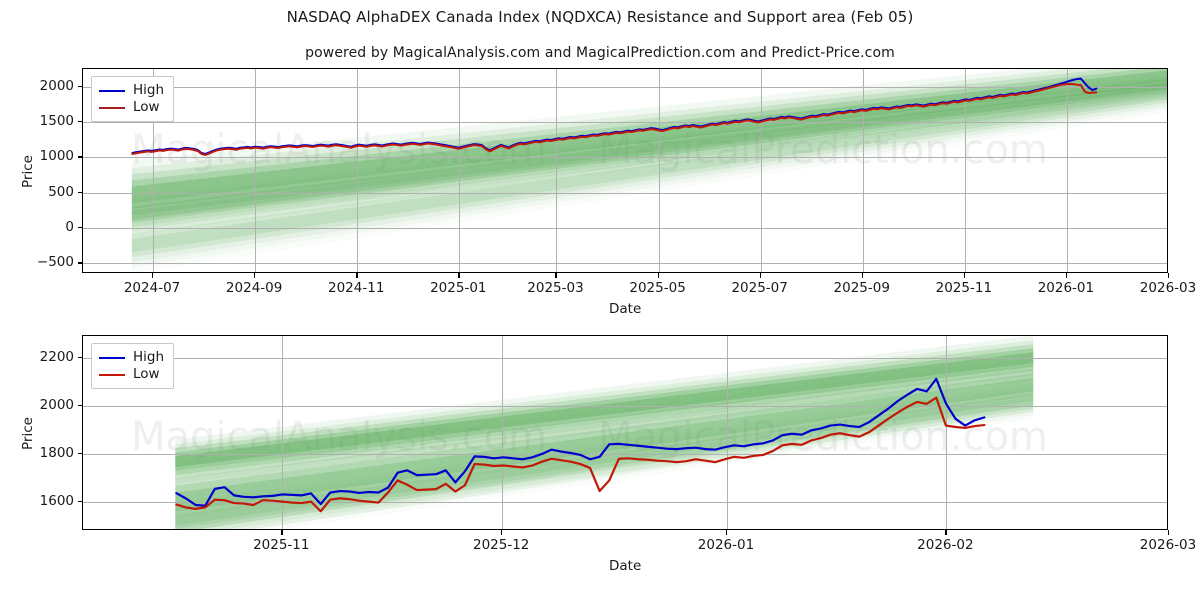 Image resolution: width=1200 pixels, height=600 pixels. Describe the element at coordinates (501, 545) in the screenshot. I see `x-axis-tick-label: 2025-12` at that location.